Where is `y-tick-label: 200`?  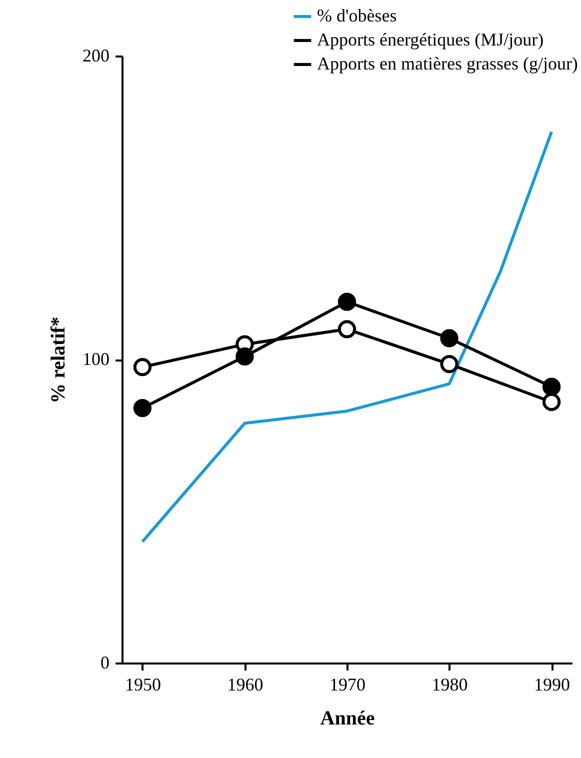
y-tick-label: 200 is located at coordinates (96, 56).